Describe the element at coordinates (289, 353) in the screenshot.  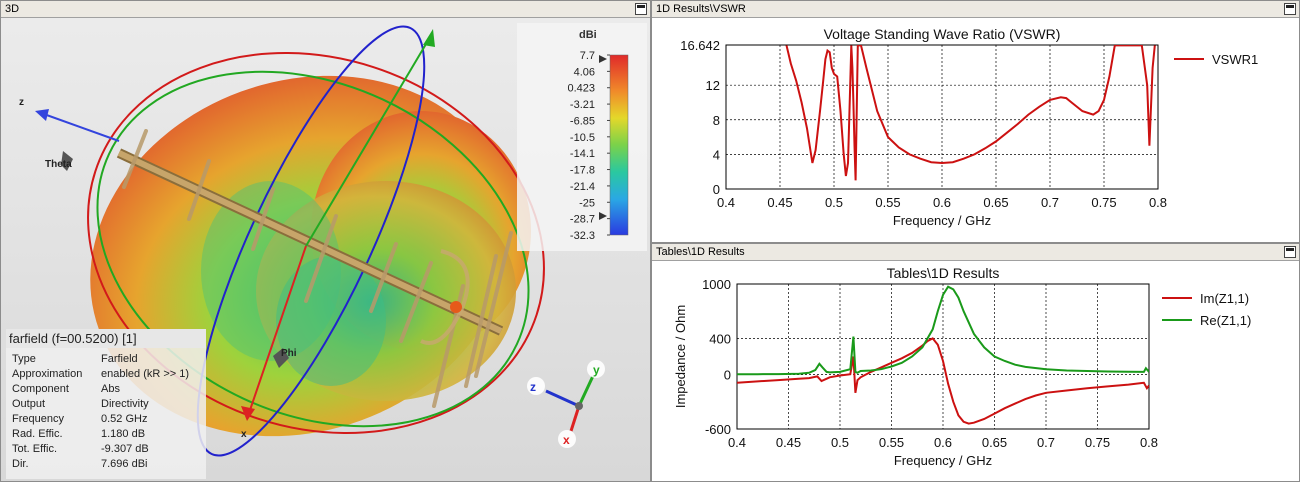
I see `phi-label: Phi` at that location.